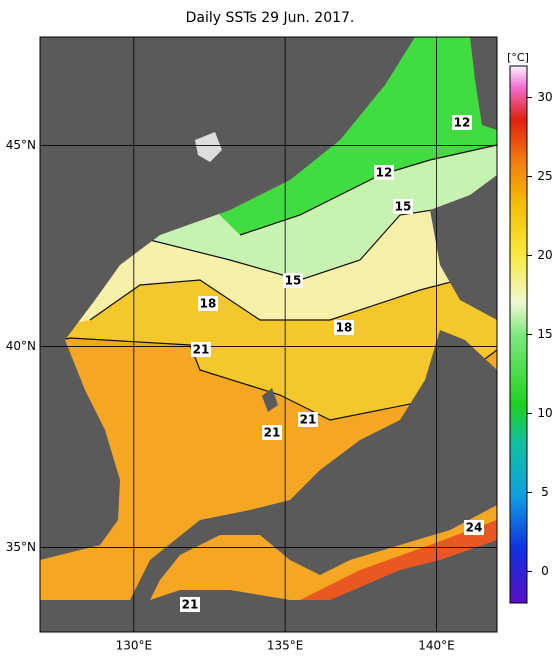 The height and width of the screenshot is (661, 558). Describe the element at coordinates (474, 528) in the screenshot. I see `contour-label: 24` at that location.